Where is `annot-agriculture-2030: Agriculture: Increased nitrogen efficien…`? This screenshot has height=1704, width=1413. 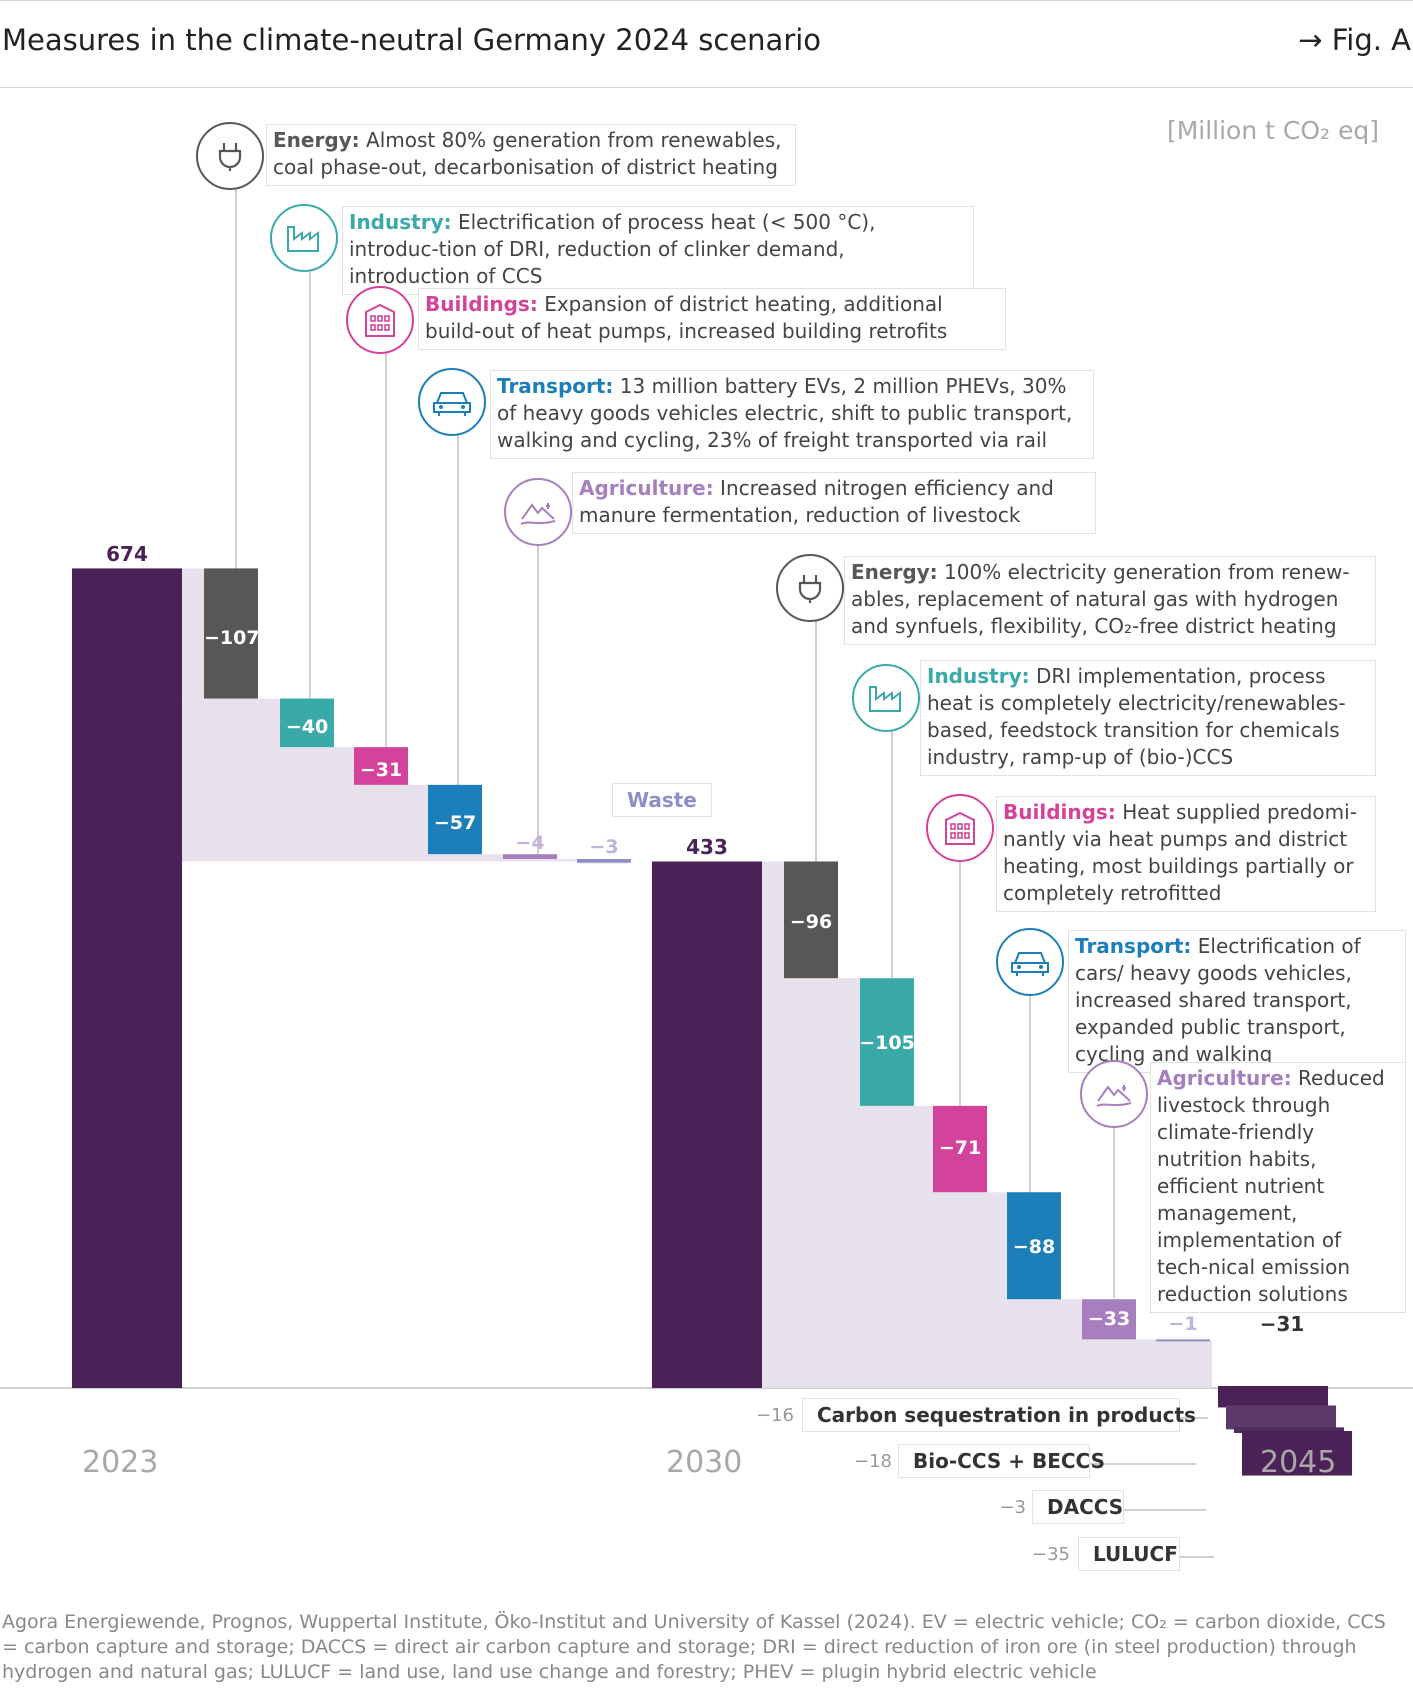 annot-agriculture-2030: Agriculture: Increased nitrogen efficien… is located at coordinates (834, 503).